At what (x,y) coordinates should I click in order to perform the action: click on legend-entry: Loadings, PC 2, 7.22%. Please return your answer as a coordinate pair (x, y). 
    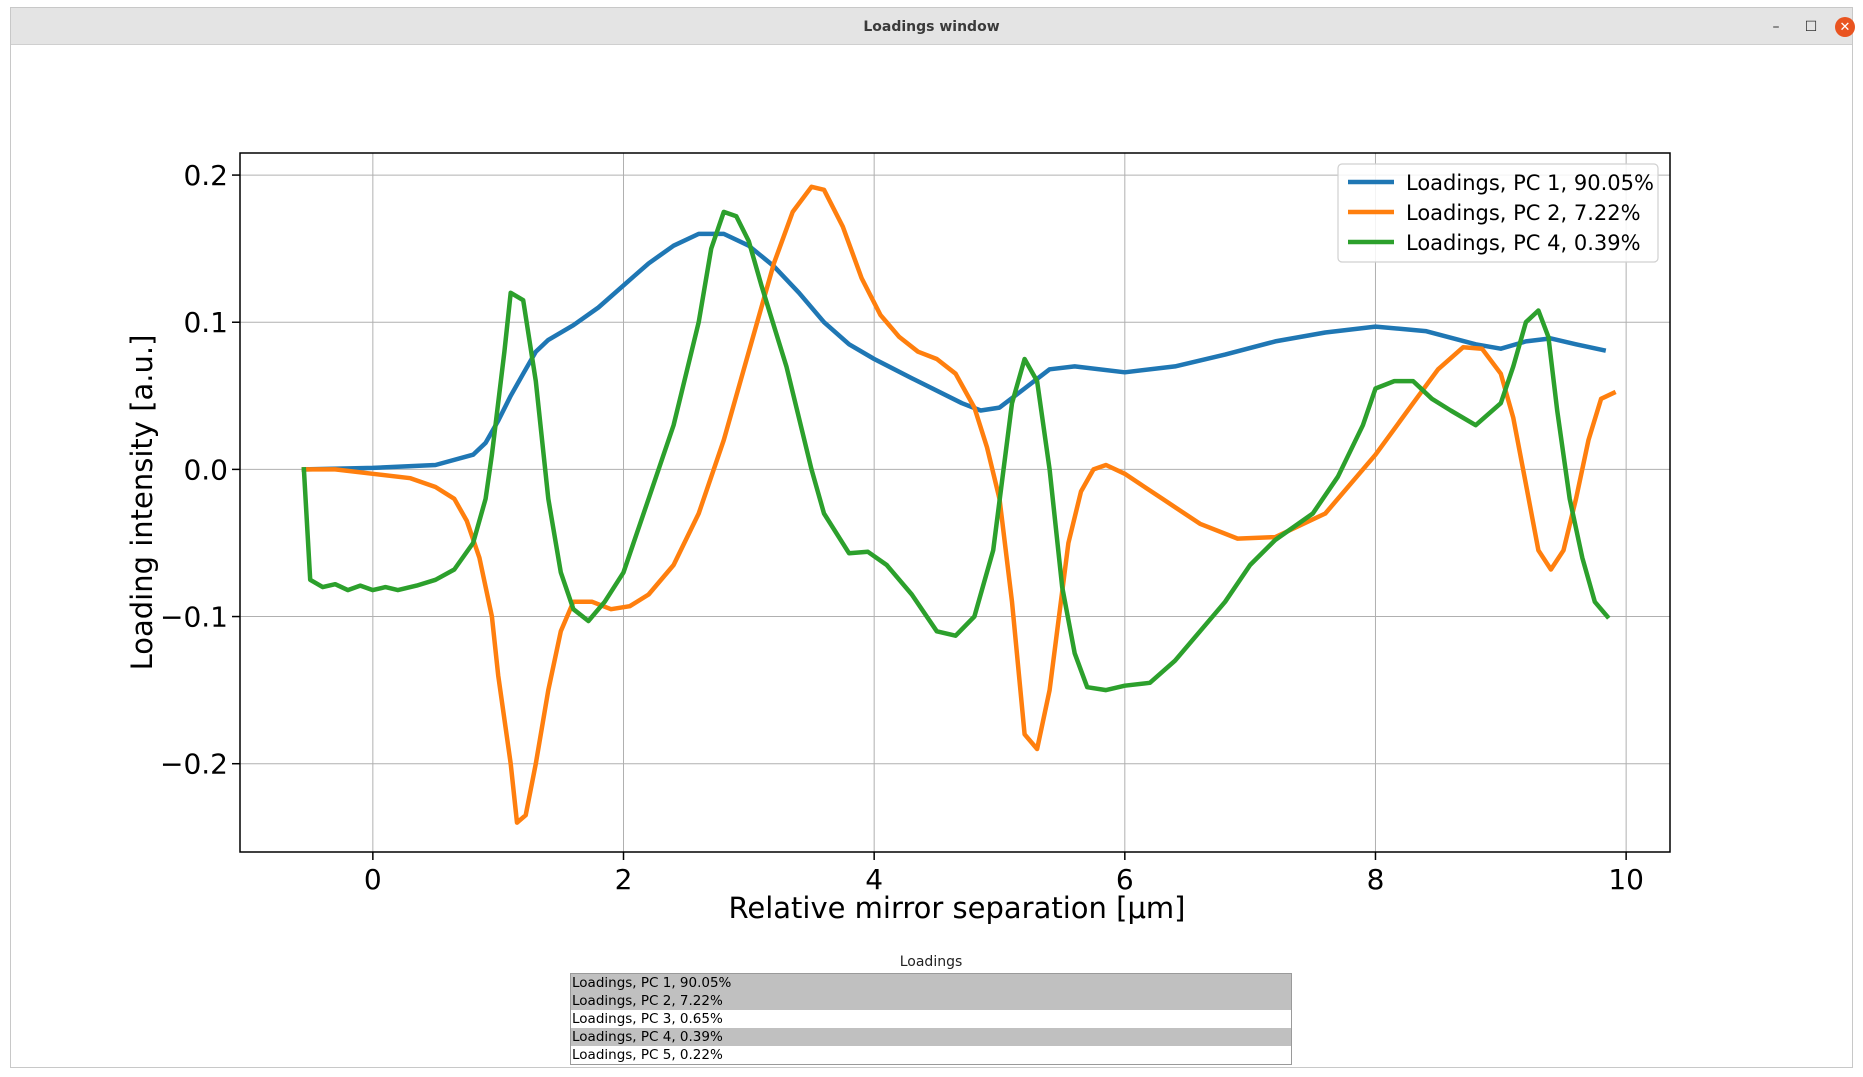
    Looking at the image, I should click on (1523, 213).